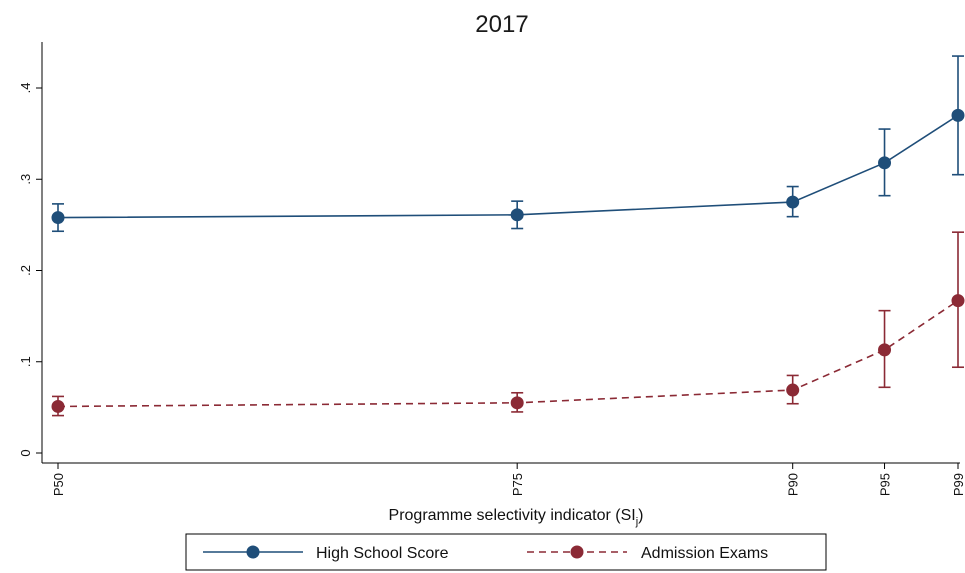 Image resolution: width=965 pixels, height=573 pixels. I want to click on x-tick-label: P50, so click(58, 484).